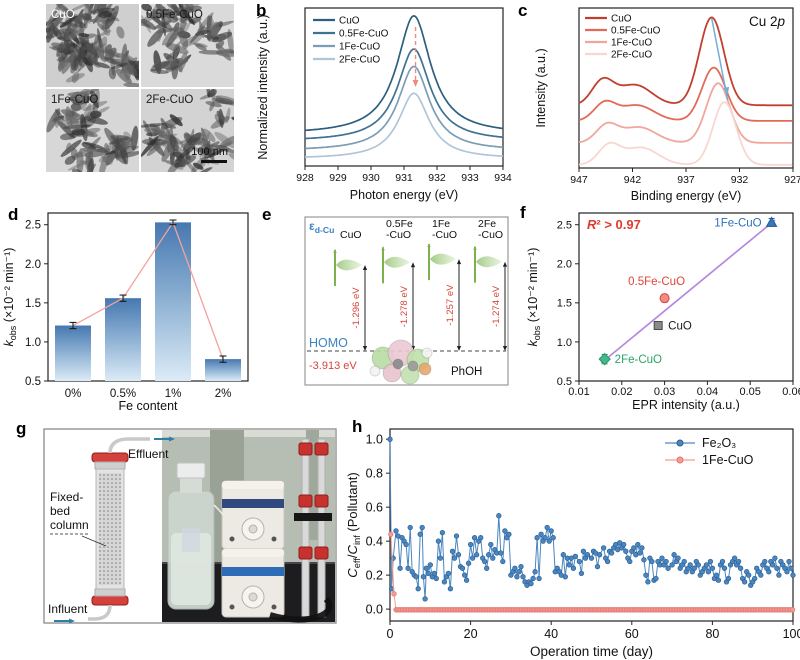 Image resolution: width=800 pixels, height=660 pixels. Describe the element at coordinates (450, 305) in the screenshot. I see `svg-text: -1.257 eV` at that location.